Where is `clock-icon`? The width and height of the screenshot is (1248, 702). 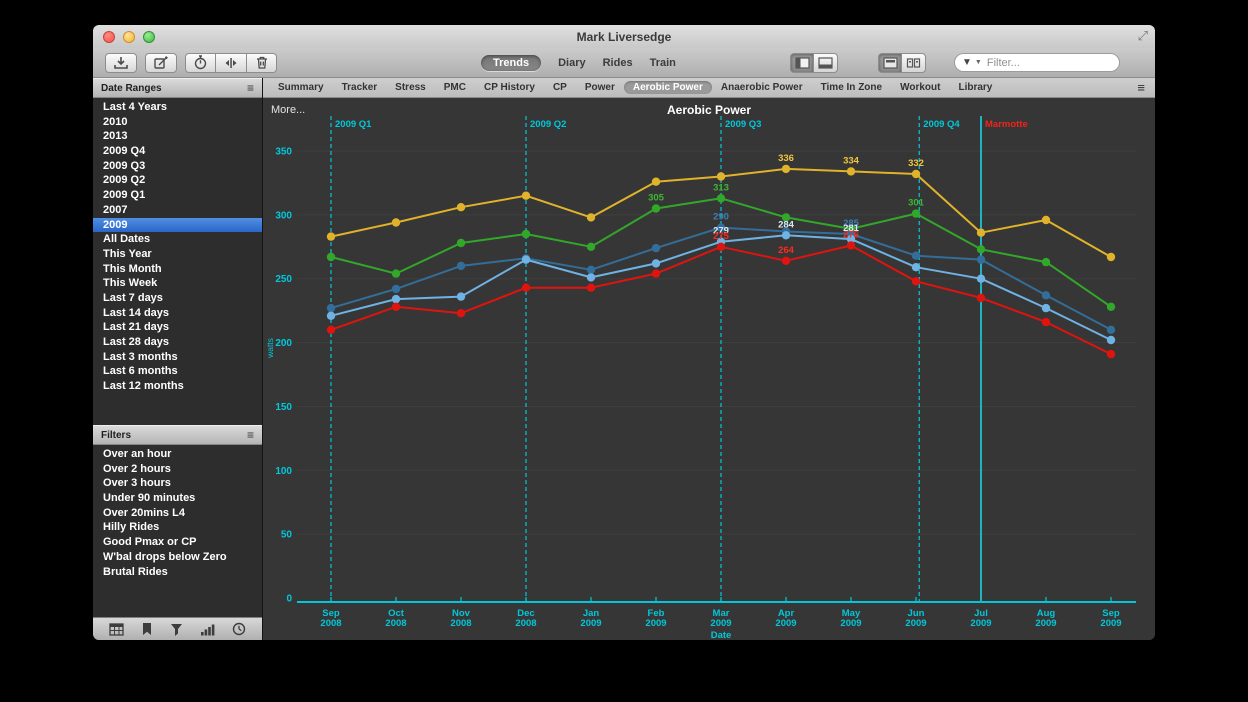
clock-icon is located at coordinates (239, 629).